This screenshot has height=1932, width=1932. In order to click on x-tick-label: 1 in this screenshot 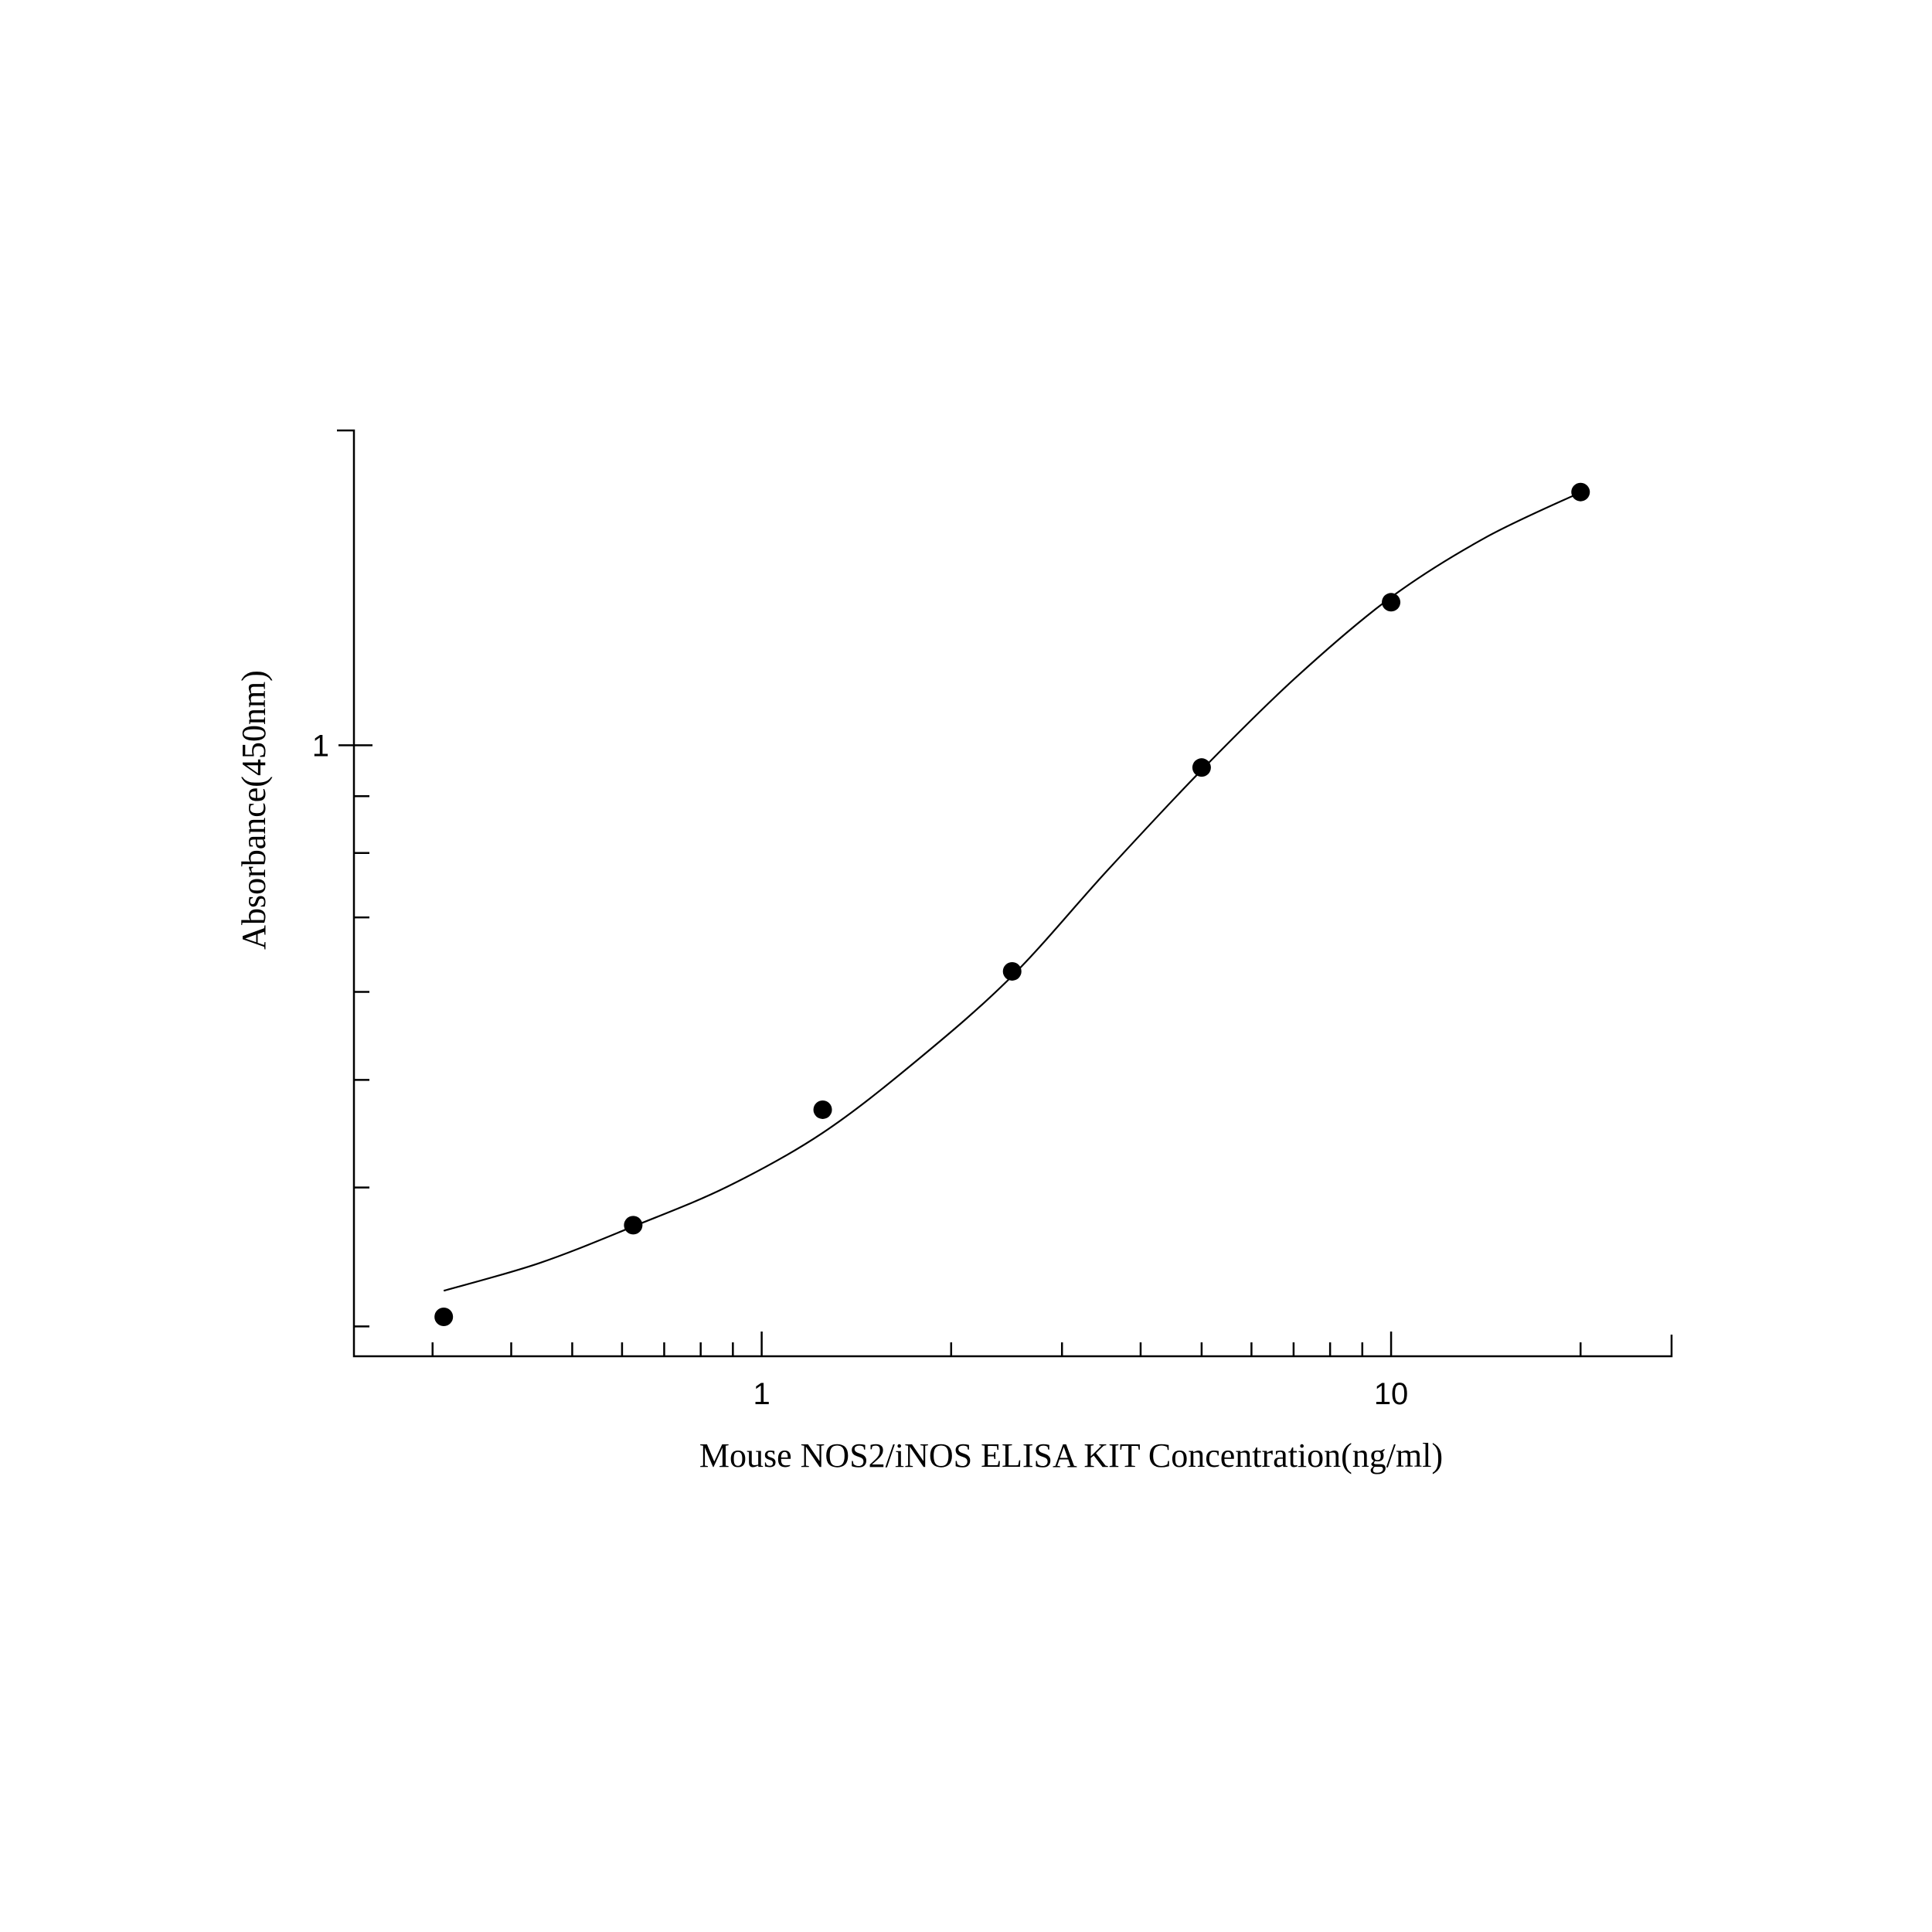, I will do `click(762, 1394)`.